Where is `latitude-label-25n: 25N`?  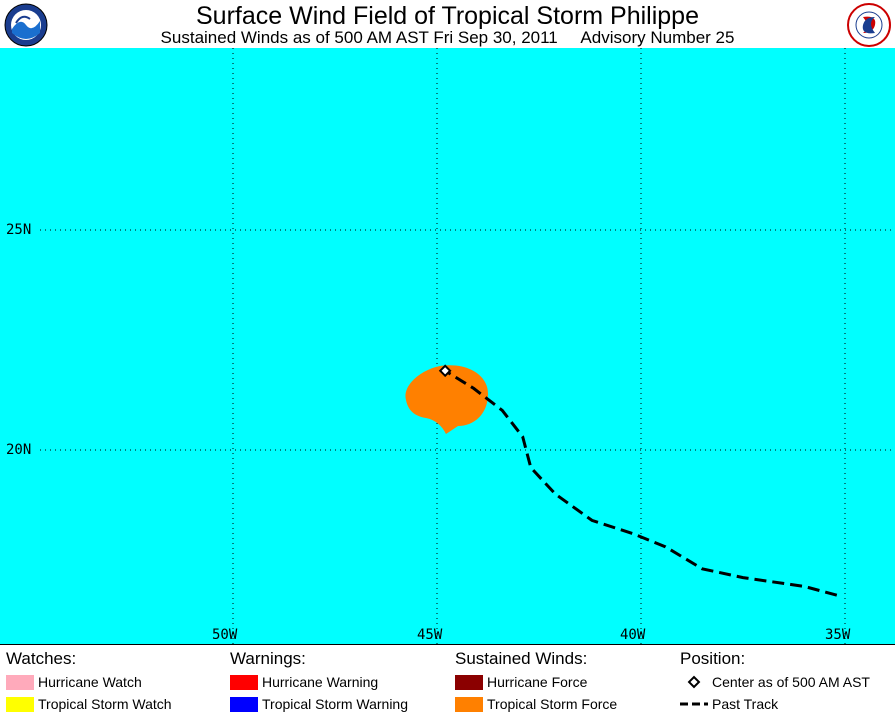 latitude-label-25n: 25N is located at coordinates (19, 230).